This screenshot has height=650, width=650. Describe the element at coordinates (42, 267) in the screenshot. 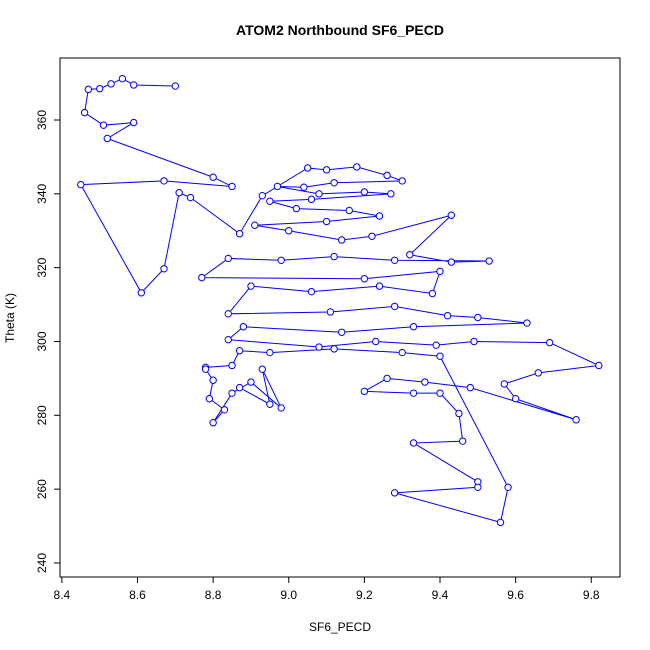

I see `y-tick-label: 320` at that location.